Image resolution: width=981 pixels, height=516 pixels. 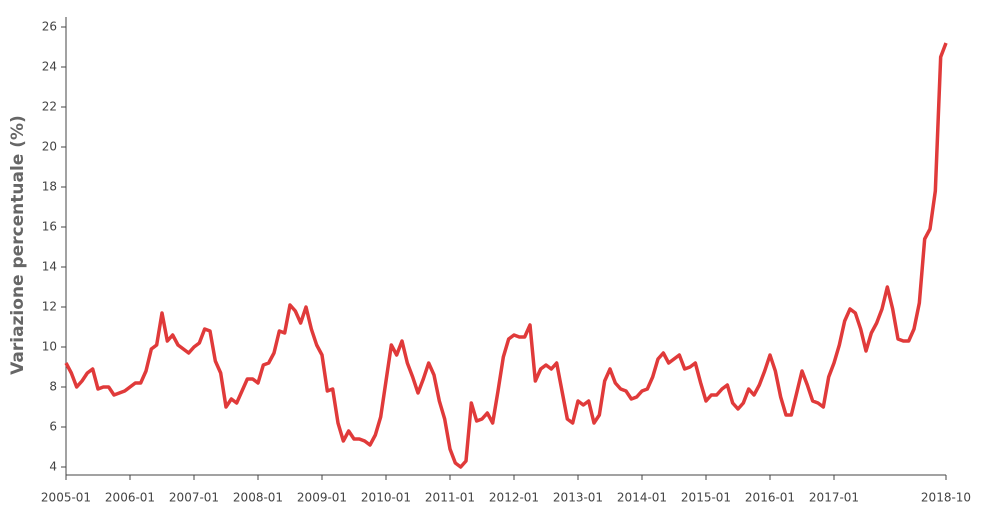 What do you see at coordinates (66, 498) in the screenshot?
I see `x-tick-label: 2005-01` at bounding box center [66, 498].